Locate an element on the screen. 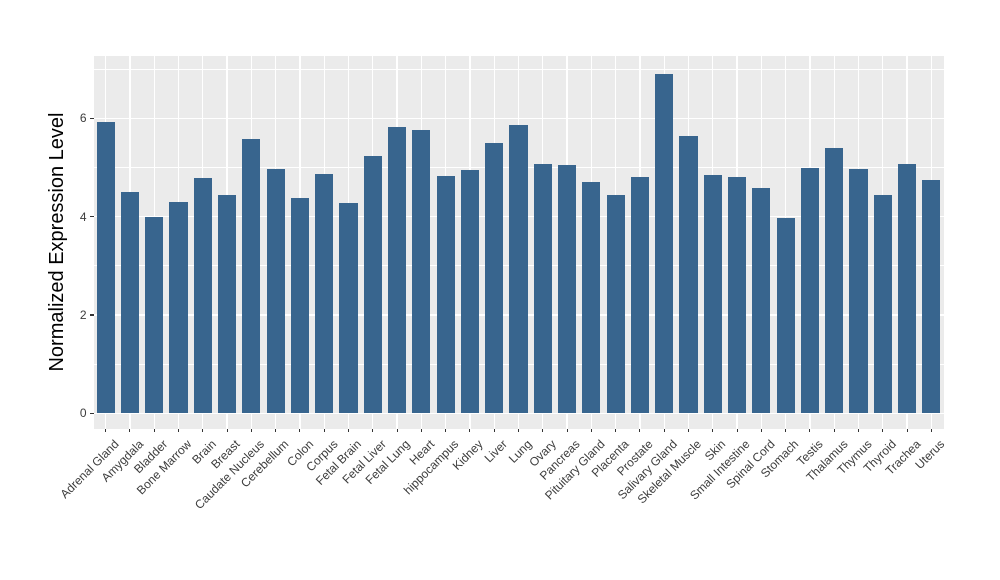 Image resolution: width=1000 pixels, height=580 pixels. y-tick-label: 6 is located at coordinates (83, 118).